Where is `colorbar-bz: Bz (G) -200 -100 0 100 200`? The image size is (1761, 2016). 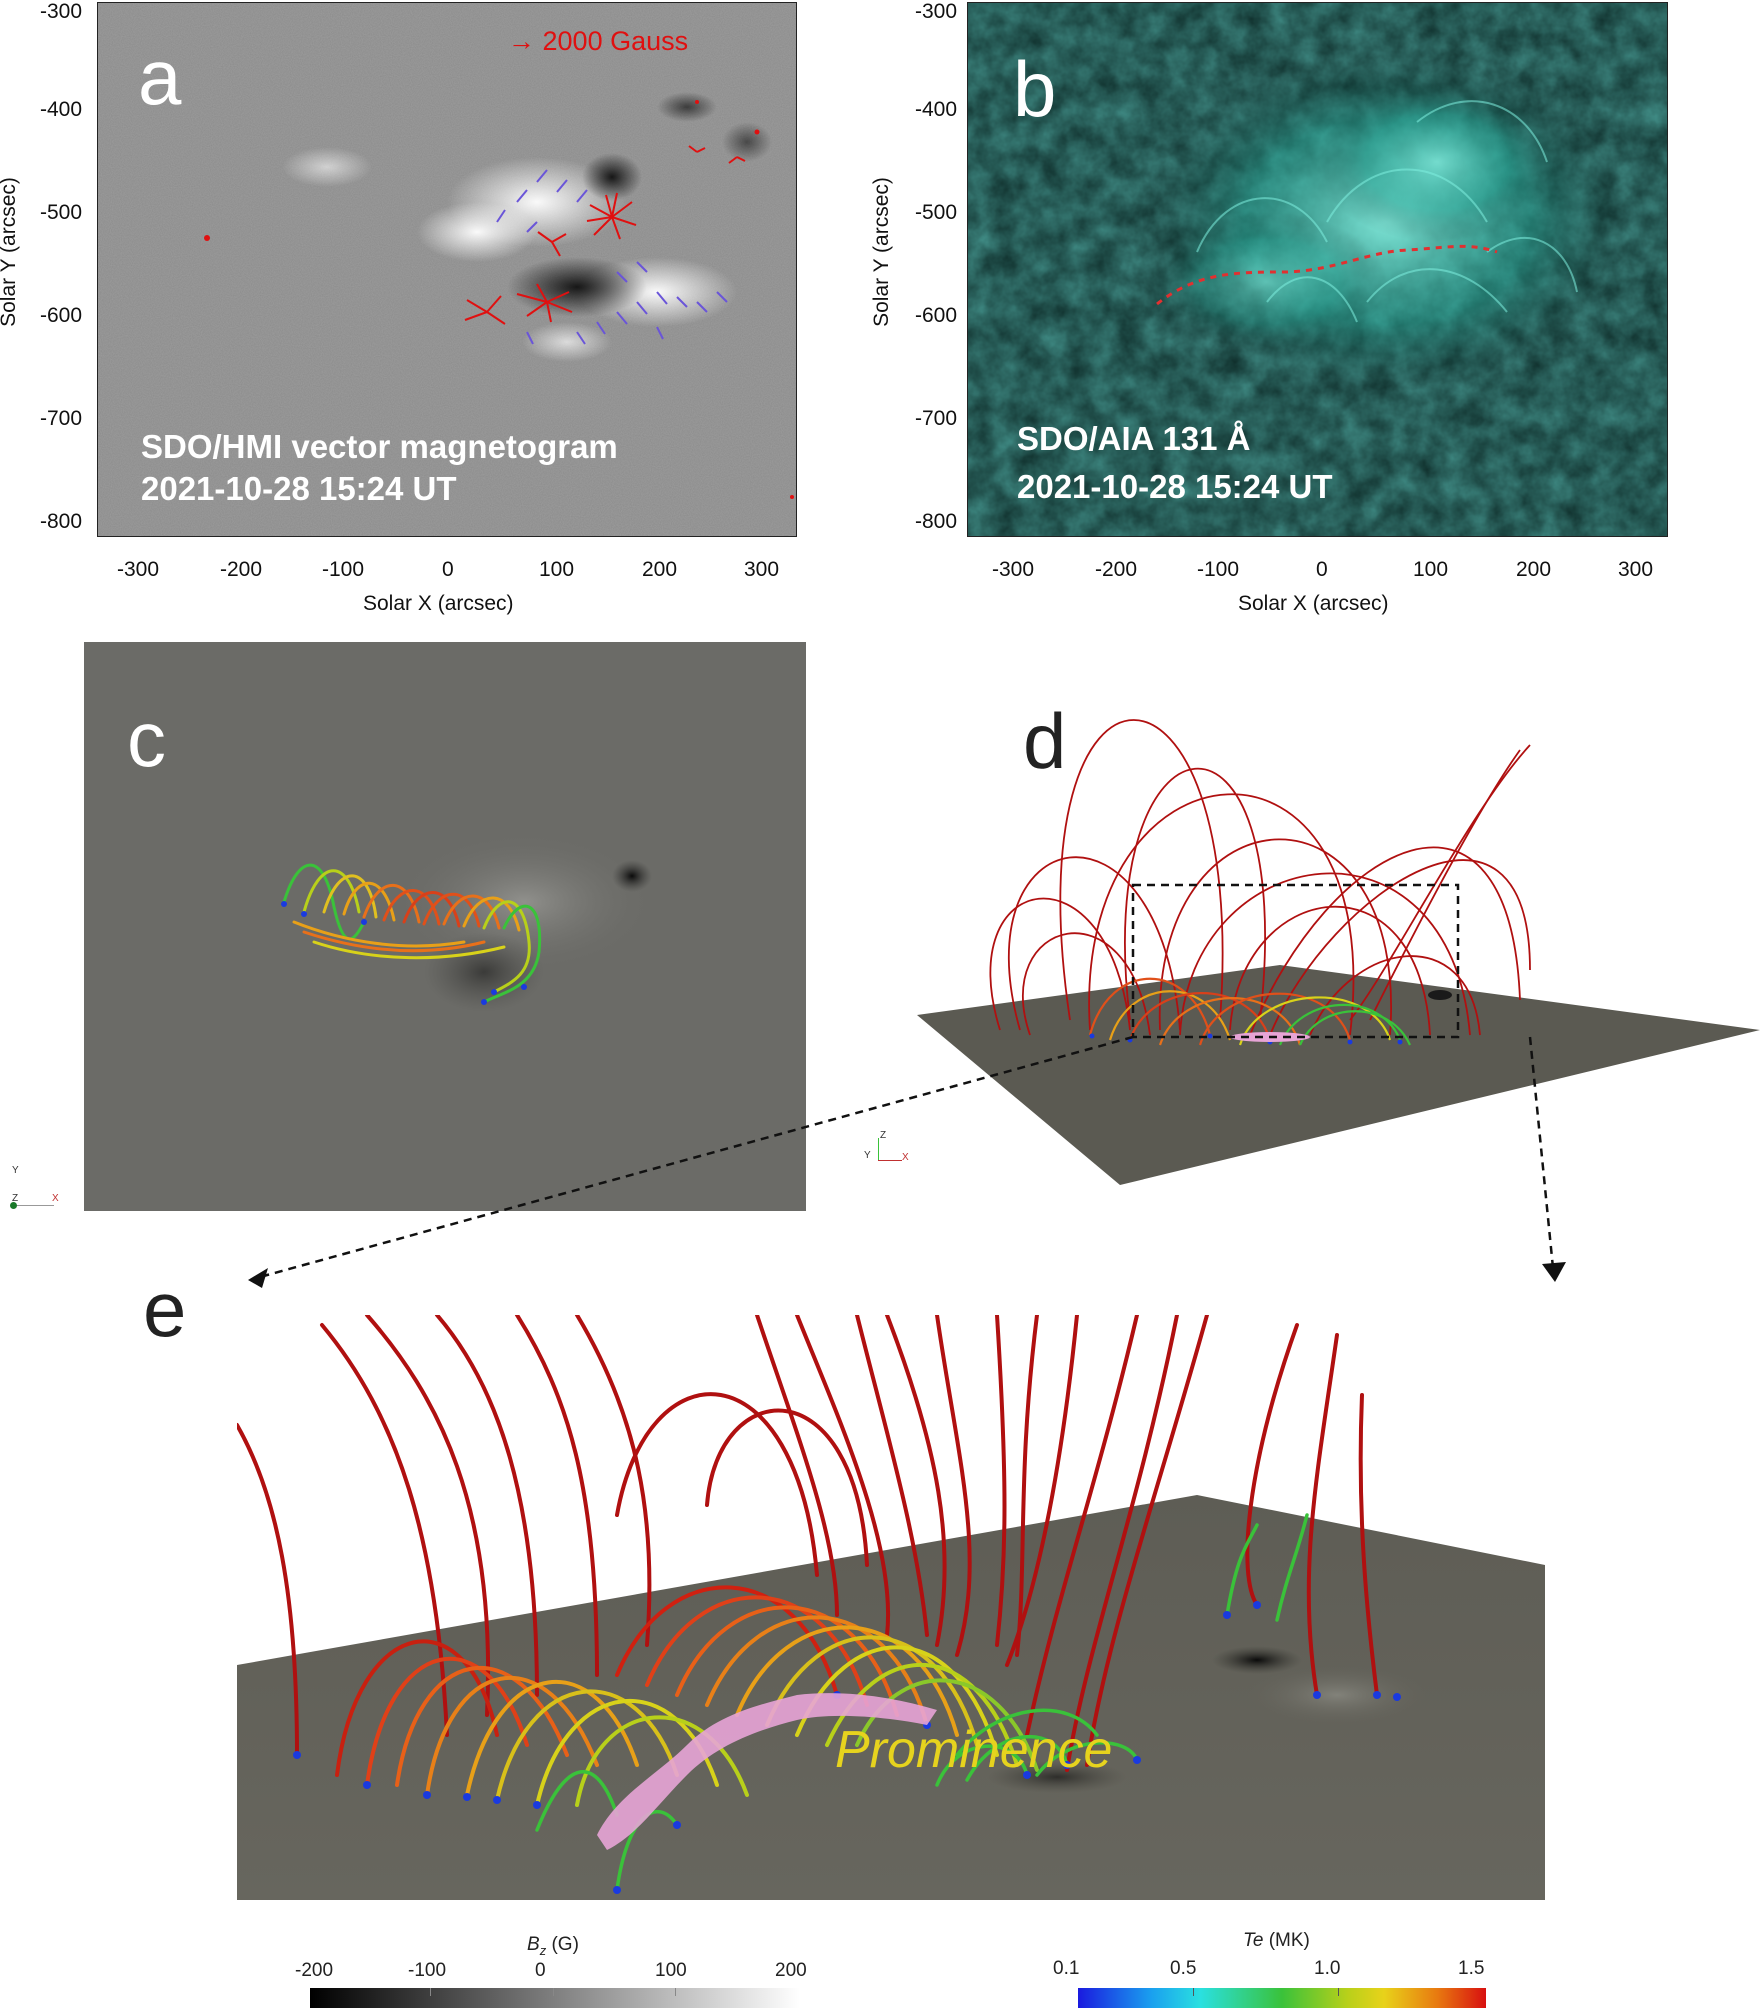 colorbar-bz: Bz (G) -200 -100 0 100 200 is located at coordinates (555, 1973).